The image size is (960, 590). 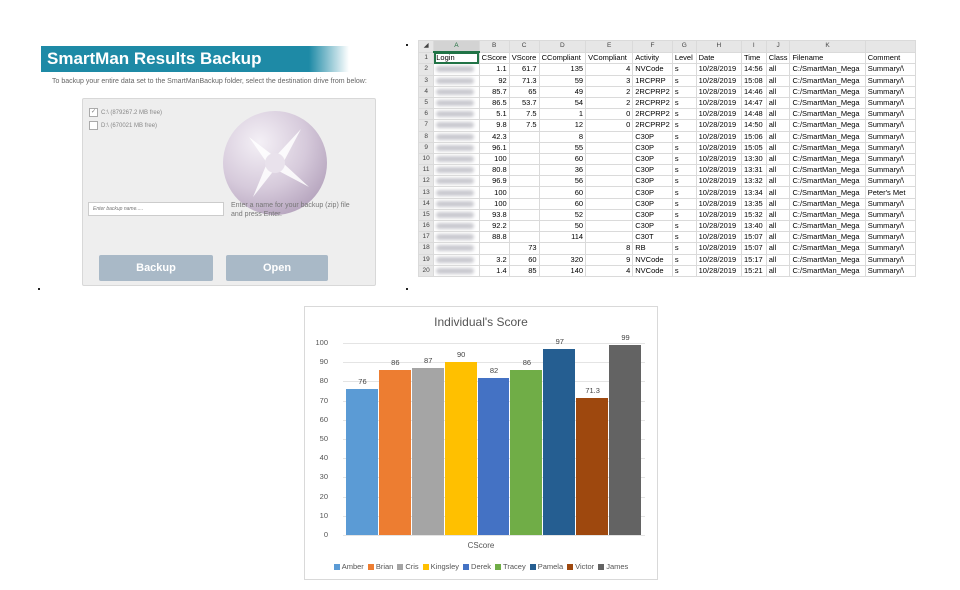 What do you see at coordinates (753, 192) in the screenshot?
I see `table-cell: 13:34` at bounding box center [753, 192].